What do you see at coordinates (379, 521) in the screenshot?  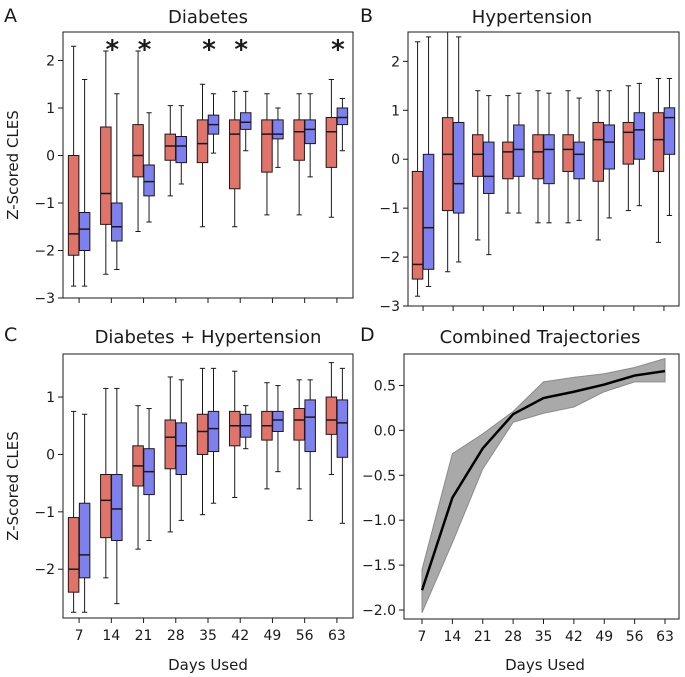 I see `y-tick-label: −1.0` at bounding box center [379, 521].